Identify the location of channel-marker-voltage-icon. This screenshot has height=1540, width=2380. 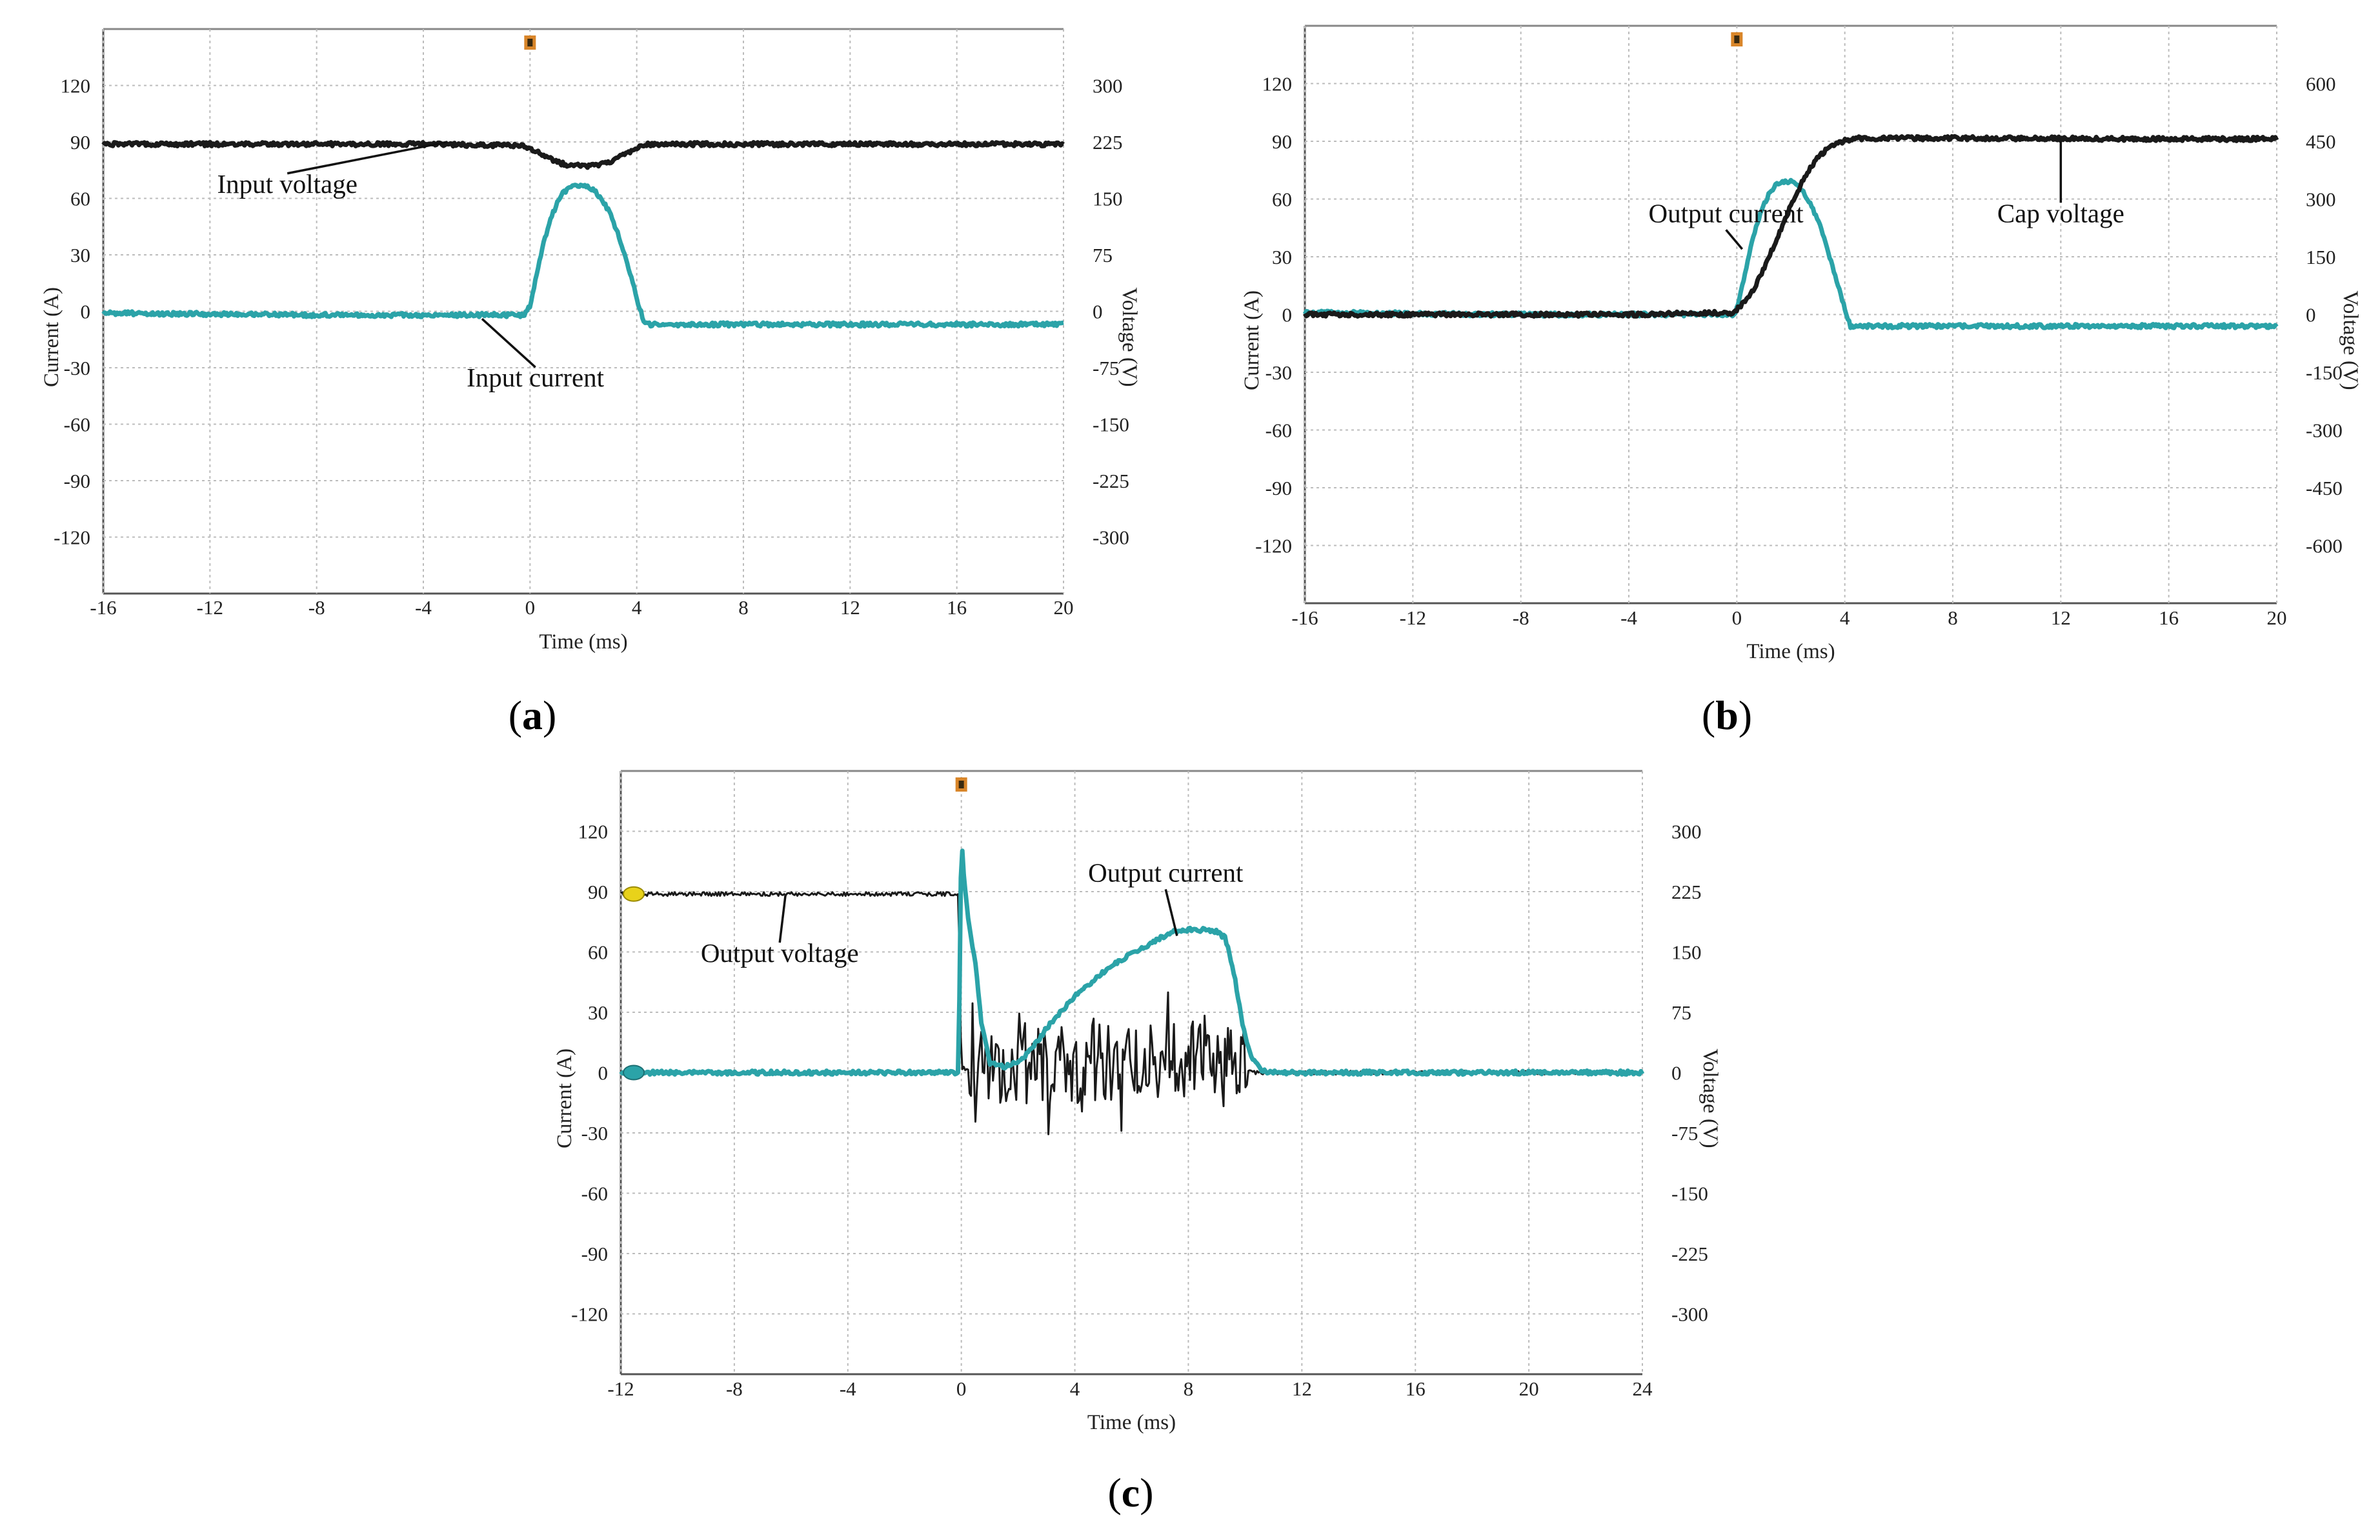
(634, 894).